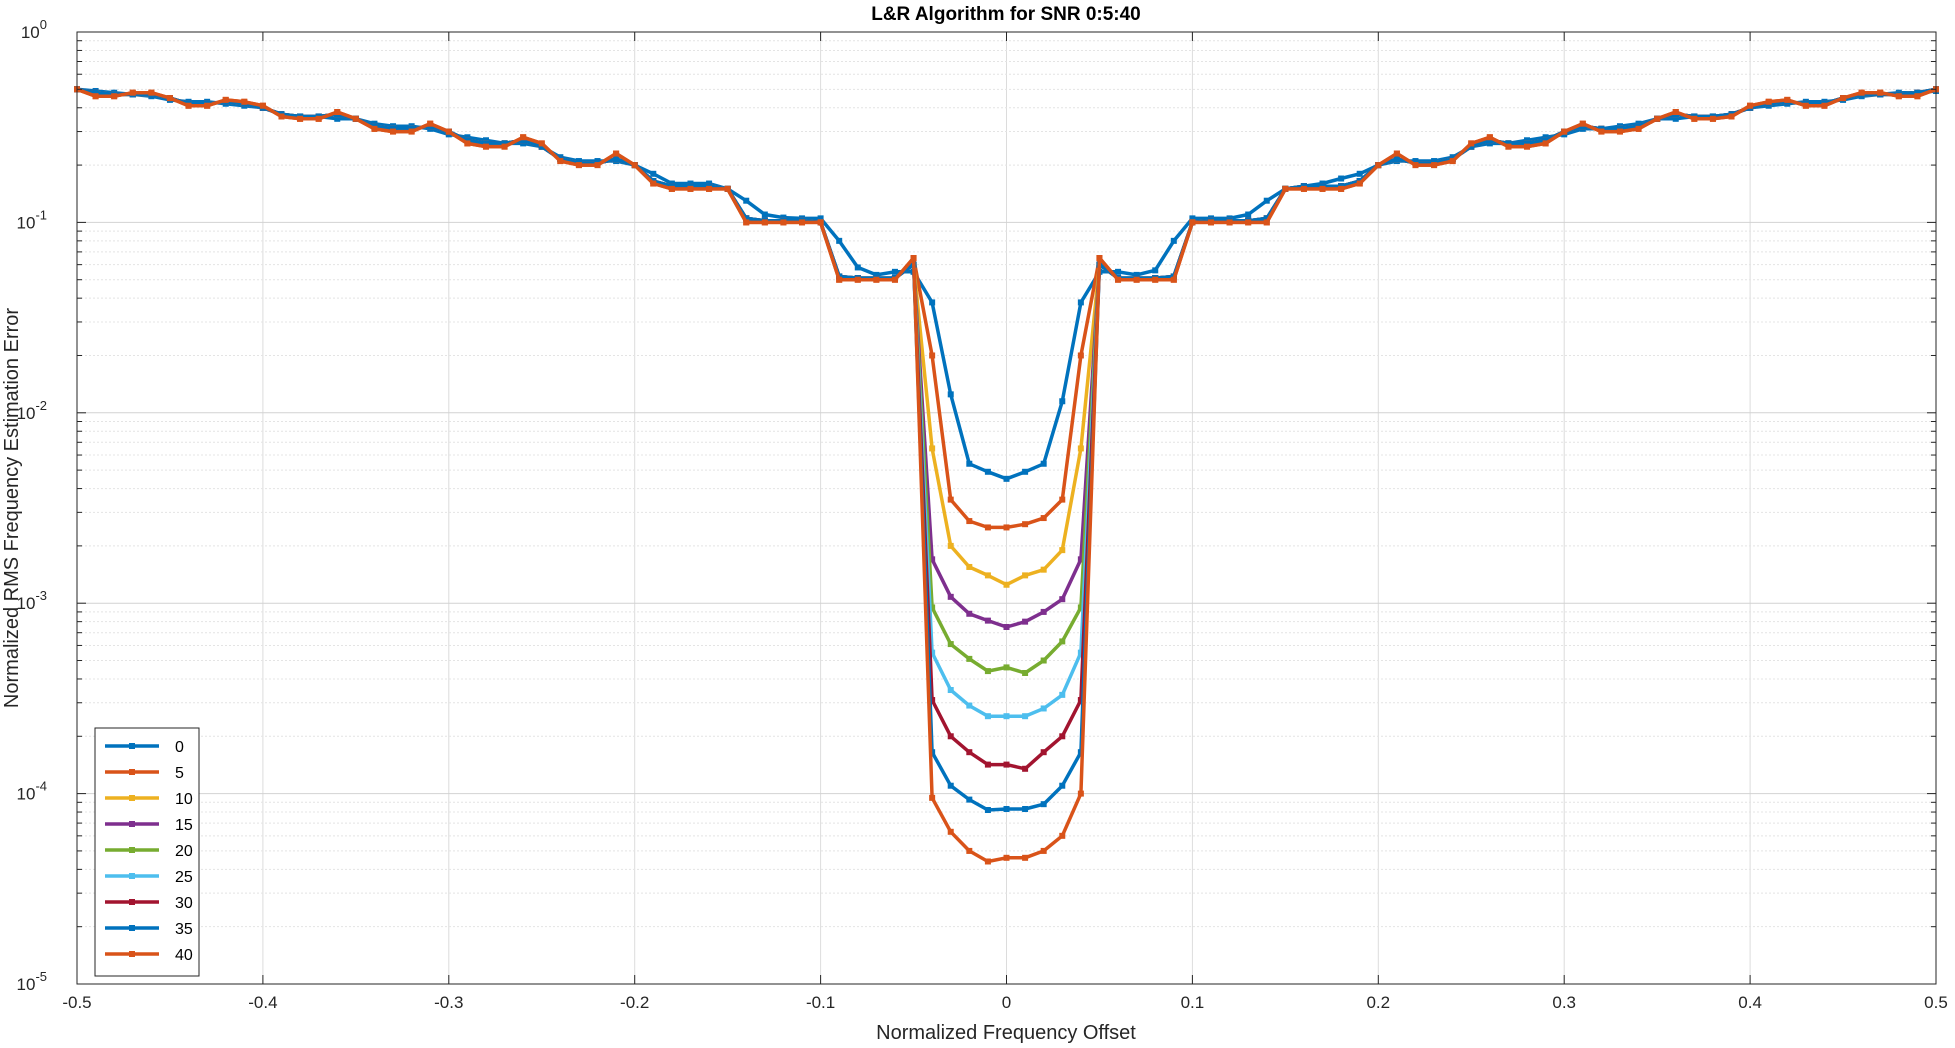 The image size is (1955, 1048). What do you see at coordinates (149, 877) in the screenshot?
I see `legend-item: 25` at bounding box center [149, 877].